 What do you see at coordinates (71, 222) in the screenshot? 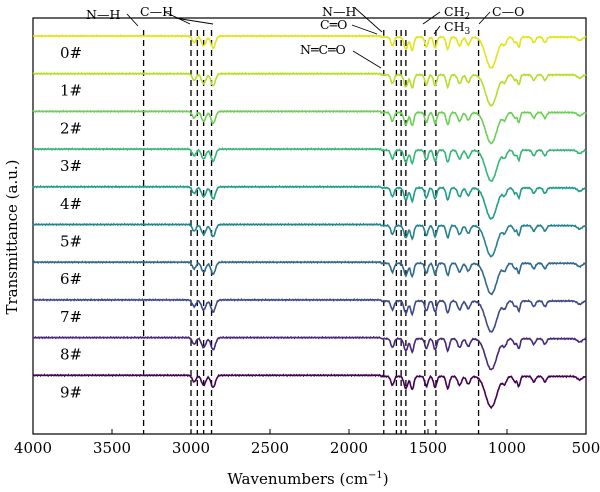
I see `series-labels: 0# 1# 2# 3# 4# 5# 6# 7# 8# 9#` at bounding box center [71, 222].